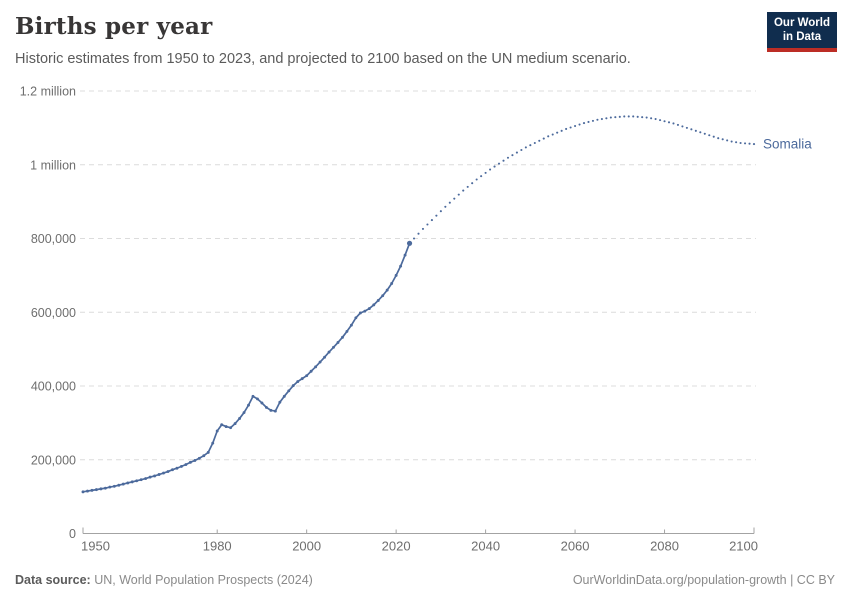 The height and width of the screenshot is (600, 850). What do you see at coordinates (48, 92) in the screenshot?
I see `y-tick-label: 1.2 million` at bounding box center [48, 92].